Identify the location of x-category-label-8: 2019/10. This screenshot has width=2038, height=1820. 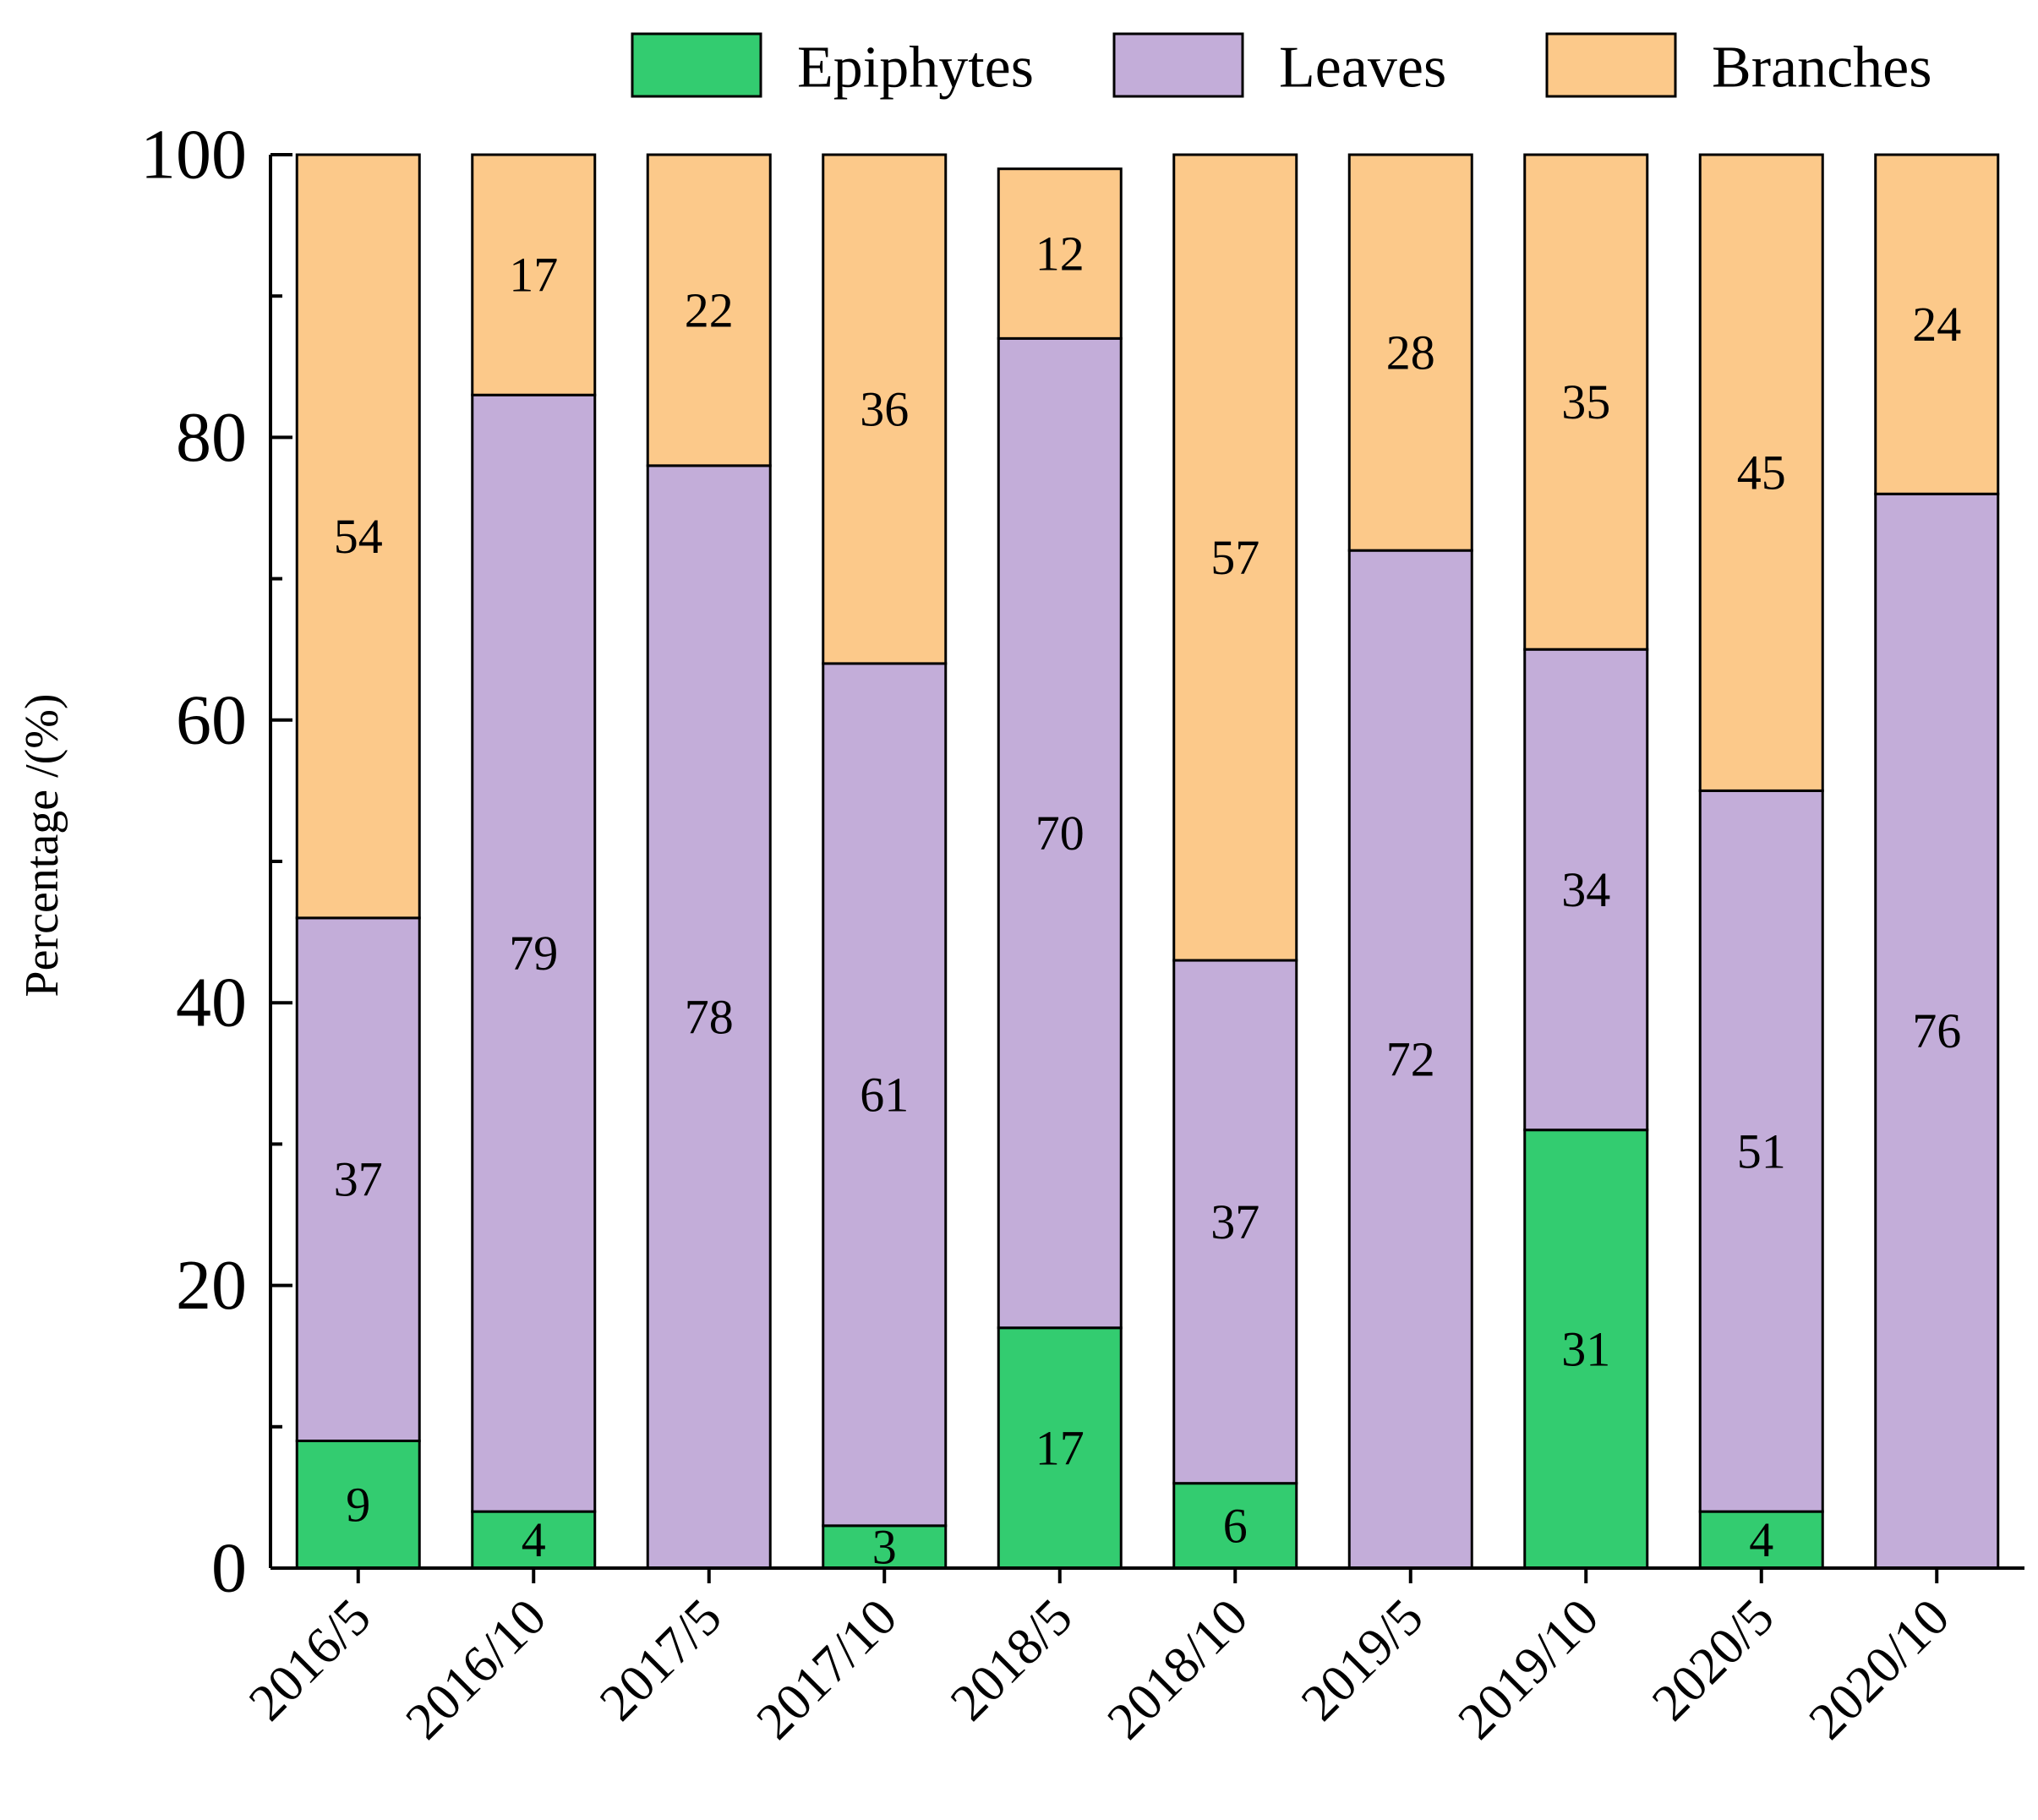
(1528, 1669).